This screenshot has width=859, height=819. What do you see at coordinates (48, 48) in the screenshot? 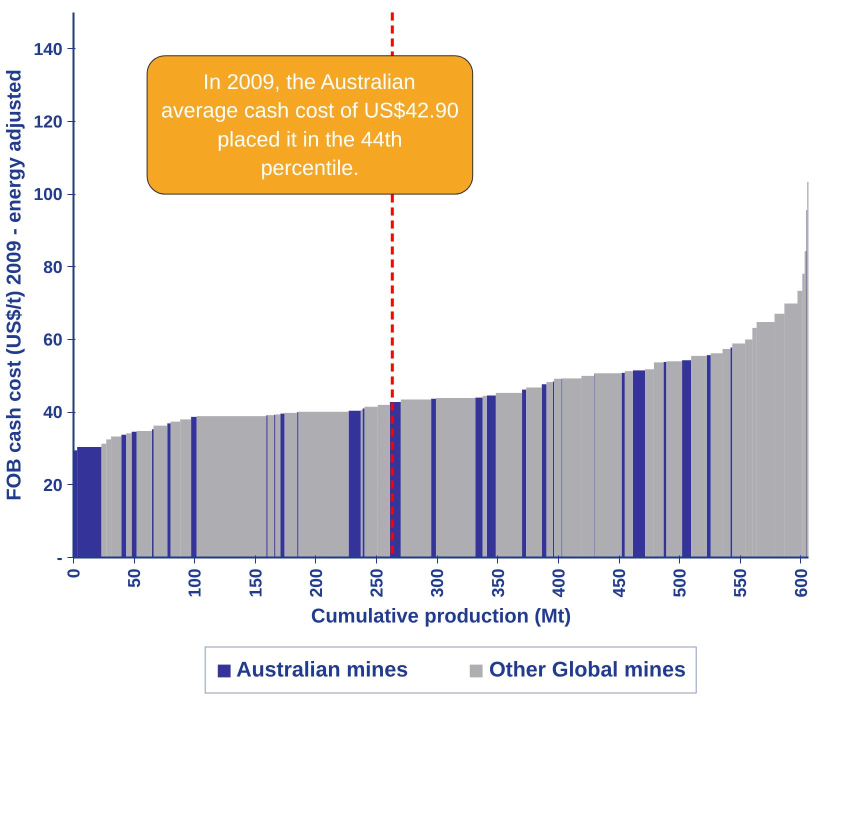
I see `y-tick-label: 140` at bounding box center [48, 48].